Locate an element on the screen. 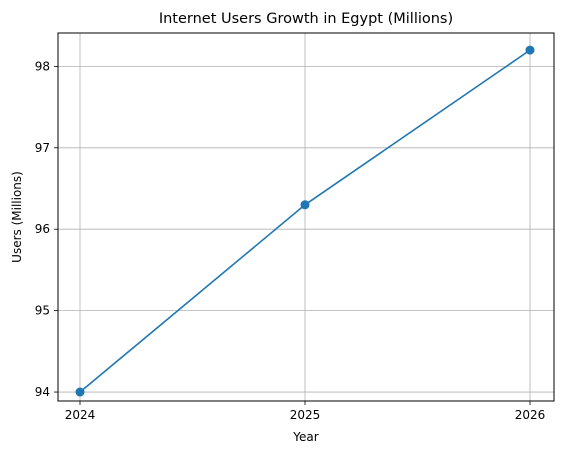 The width and height of the screenshot is (563, 455). y-tick-label: 98 is located at coordinates (42, 66).